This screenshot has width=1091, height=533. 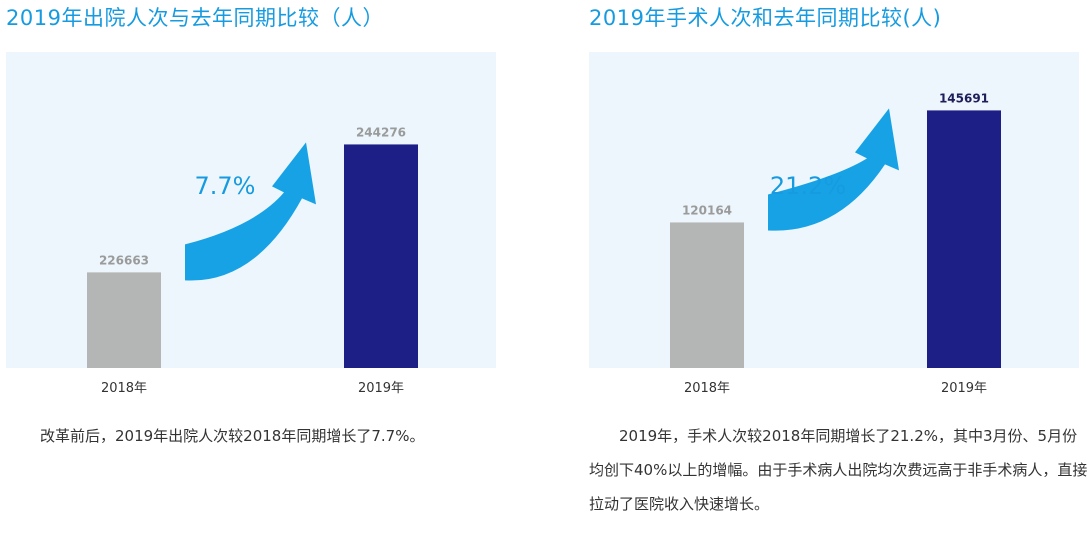 I want to click on chart-title: 2019年出院人次与去年同期比较（人）, so click(x=195, y=18).